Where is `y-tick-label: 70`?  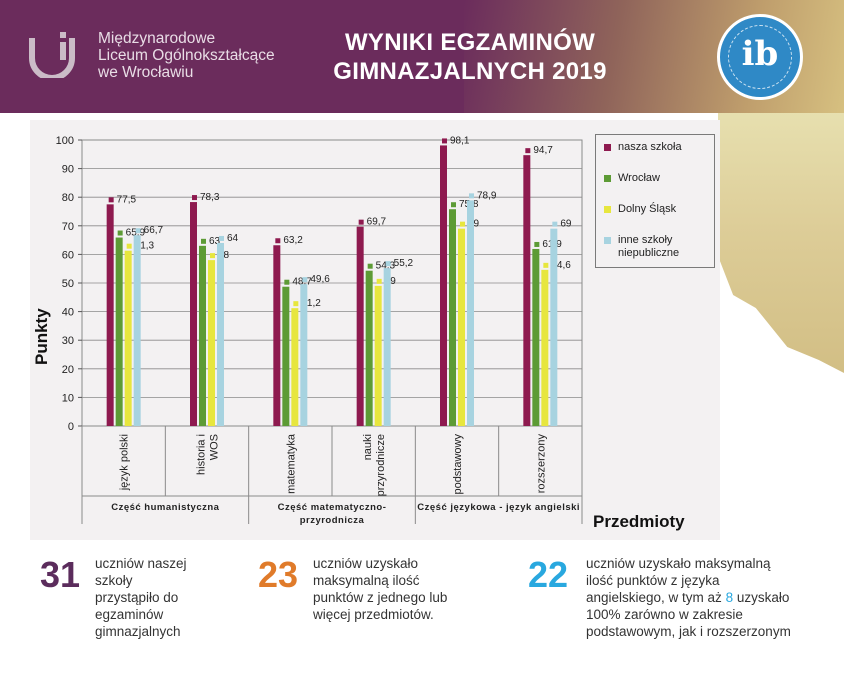
y-tick-label: 70 is located at coordinates (68, 227).